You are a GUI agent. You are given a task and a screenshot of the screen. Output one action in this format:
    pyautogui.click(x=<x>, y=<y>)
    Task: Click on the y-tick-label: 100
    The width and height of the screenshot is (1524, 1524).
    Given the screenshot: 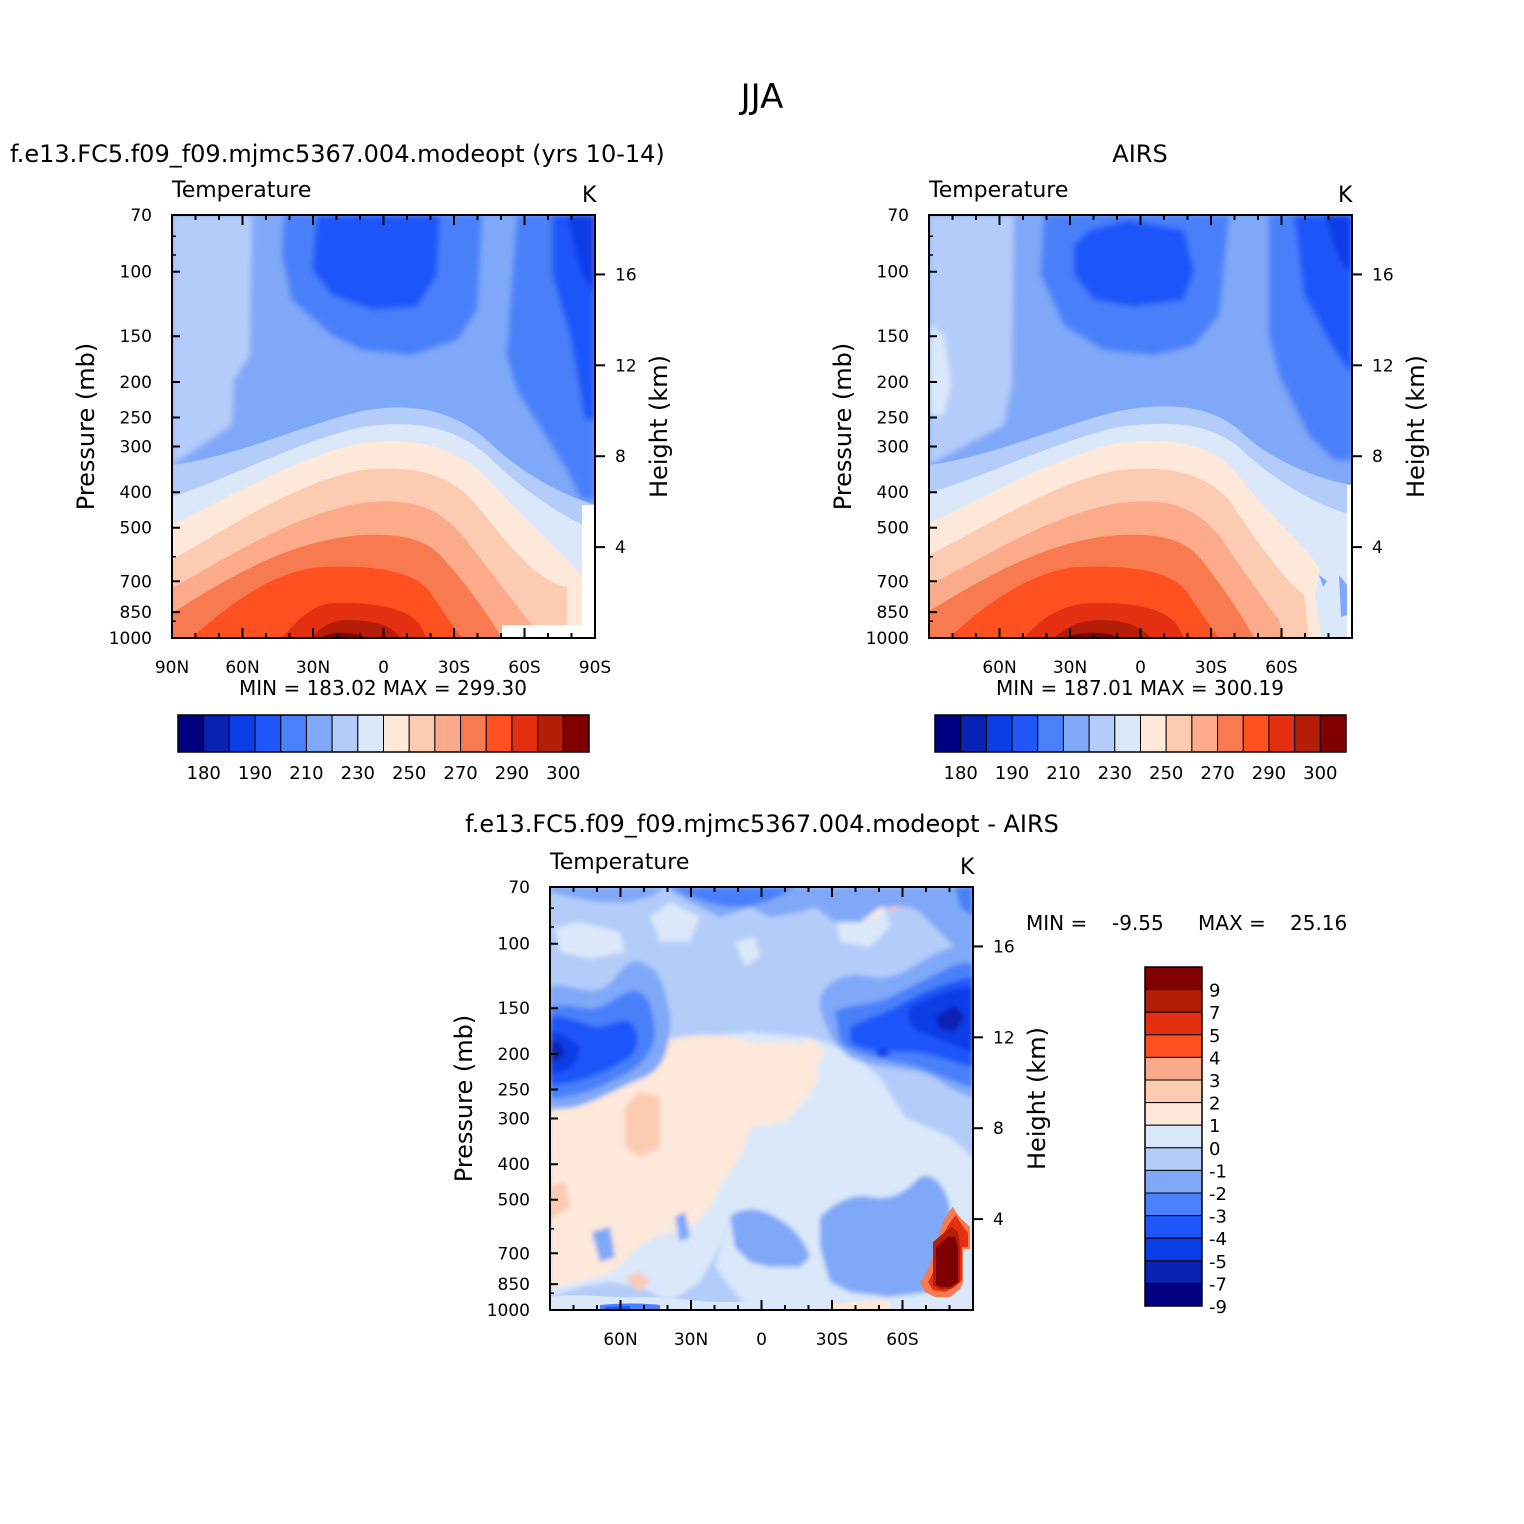 What is the action you would take?
    pyautogui.click(x=893, y=273)
    